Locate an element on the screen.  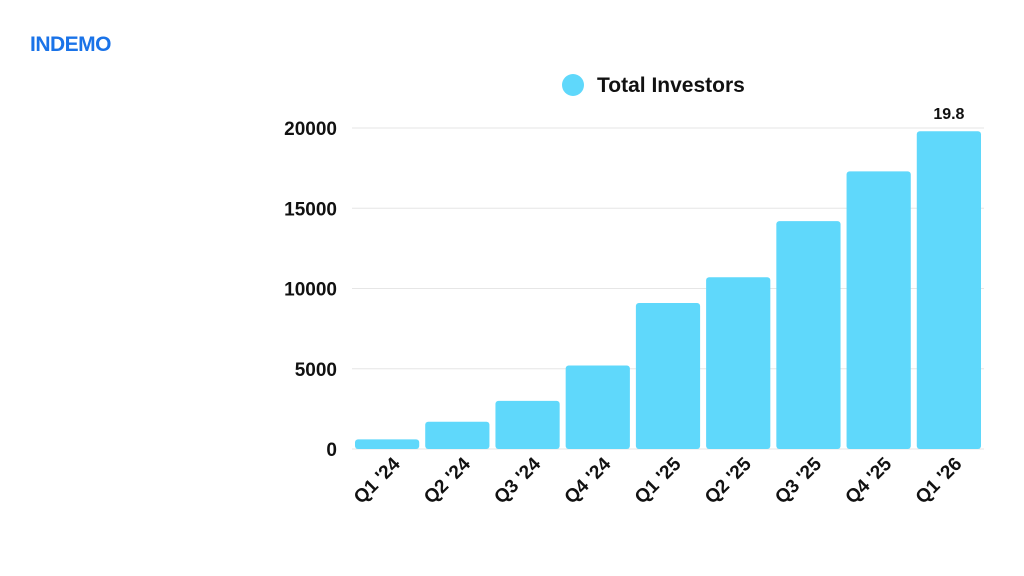
y-tick-label: 15000 is located at coordinates (310, 209).